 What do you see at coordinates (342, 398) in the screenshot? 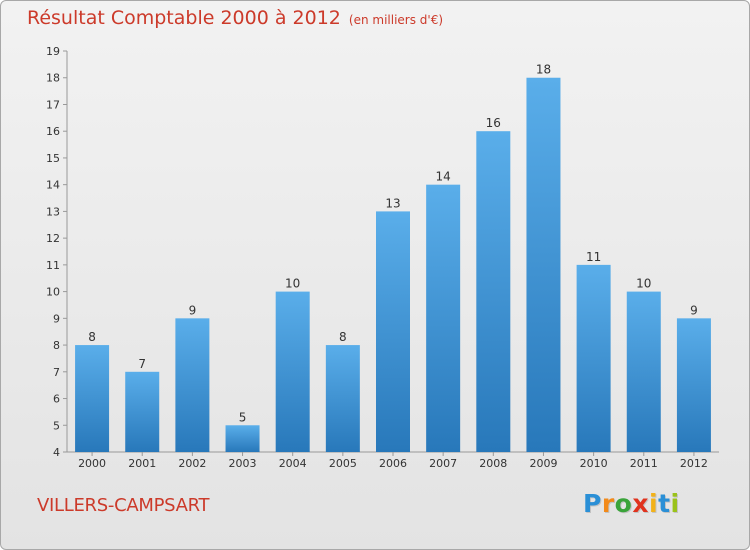
I see `bar-2005` at bounding box center [342, 398].